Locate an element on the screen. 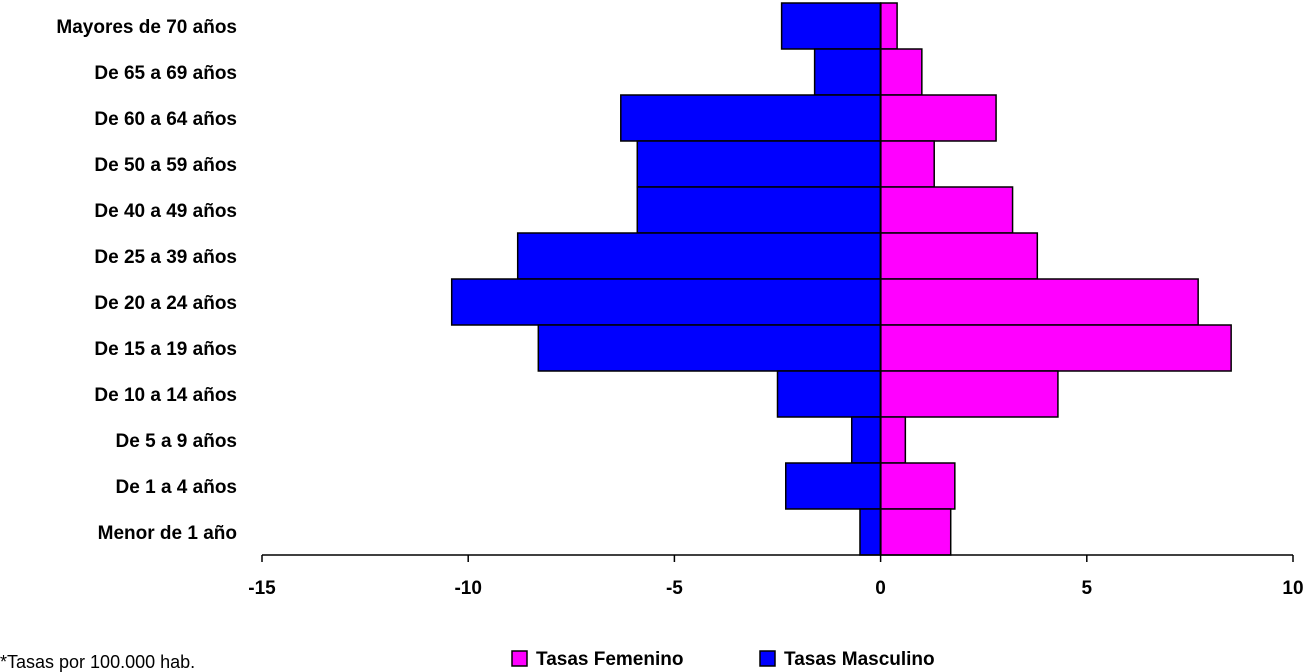 The height and width of the screenshot is (672, 1309). bar-tasas-femenino-de-25-a-39-anos is located at coordinates (959, 256).